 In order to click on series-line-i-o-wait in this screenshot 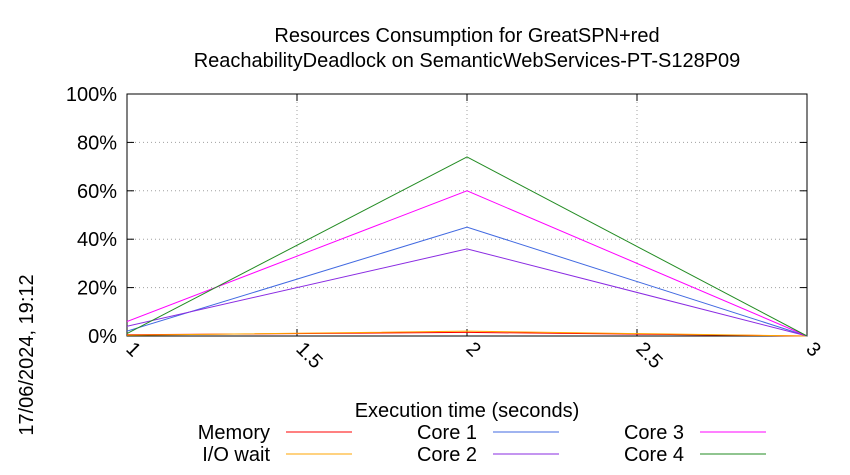, I will do `click(467, 333)`.